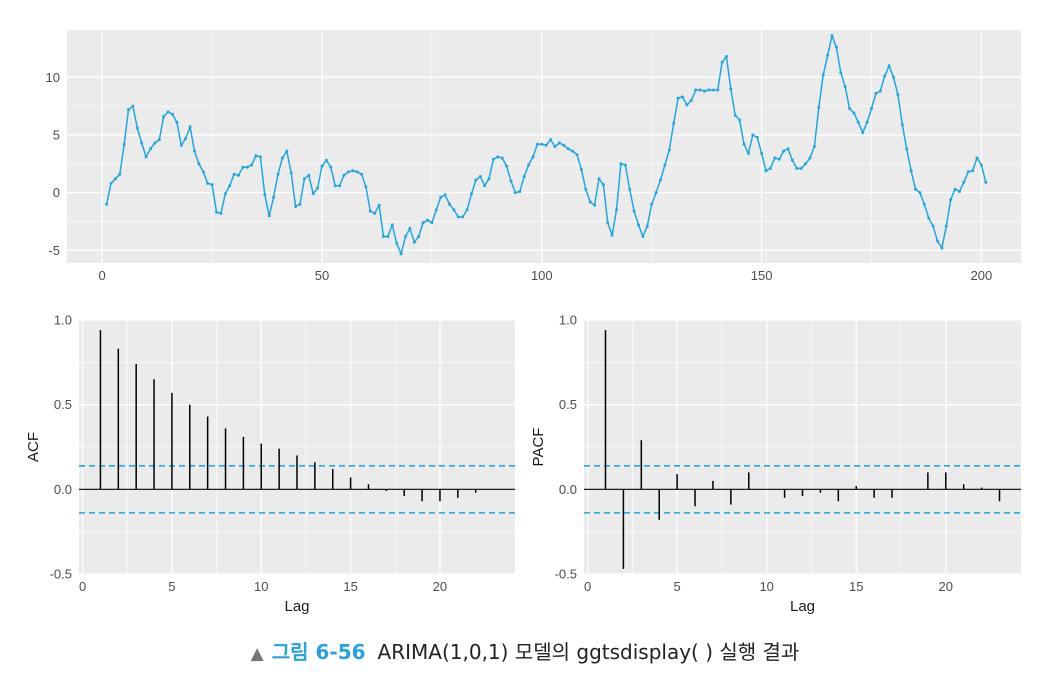 The height and width of the screenshot is (689, 1050). I want to click on series-y-tick-label: 0, so click(56, 192).